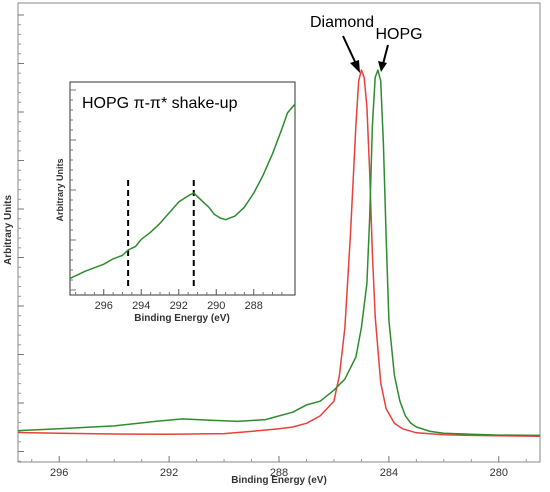 This screenshot has width=550, height=492. I want to click on inset-series-group, so click(182, 191).